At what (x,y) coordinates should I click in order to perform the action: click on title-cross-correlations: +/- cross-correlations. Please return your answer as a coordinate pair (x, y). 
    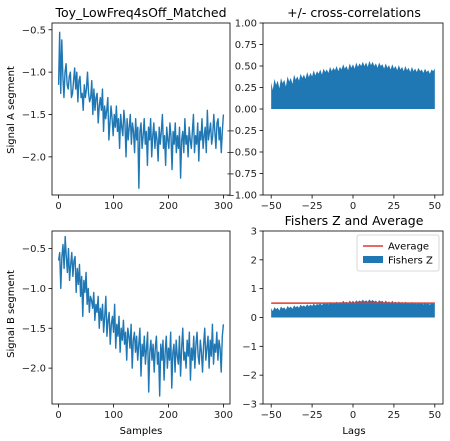
    Looking at the image, I should click on (354, 12).